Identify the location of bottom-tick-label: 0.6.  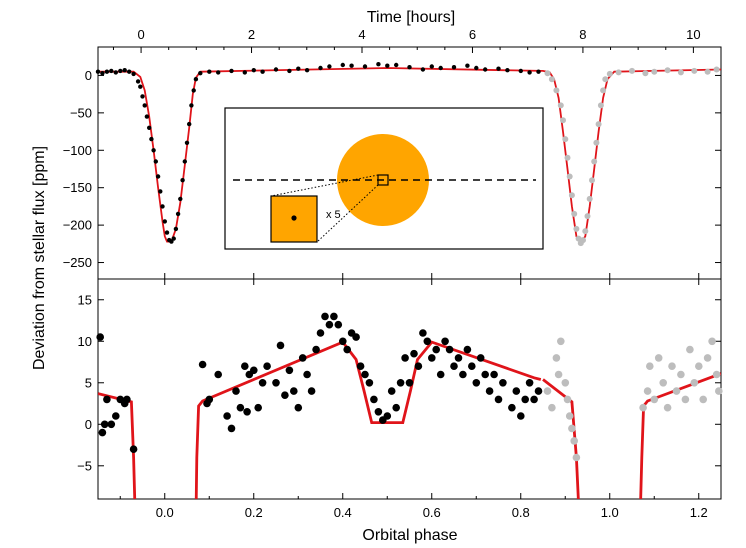
(432, 512).